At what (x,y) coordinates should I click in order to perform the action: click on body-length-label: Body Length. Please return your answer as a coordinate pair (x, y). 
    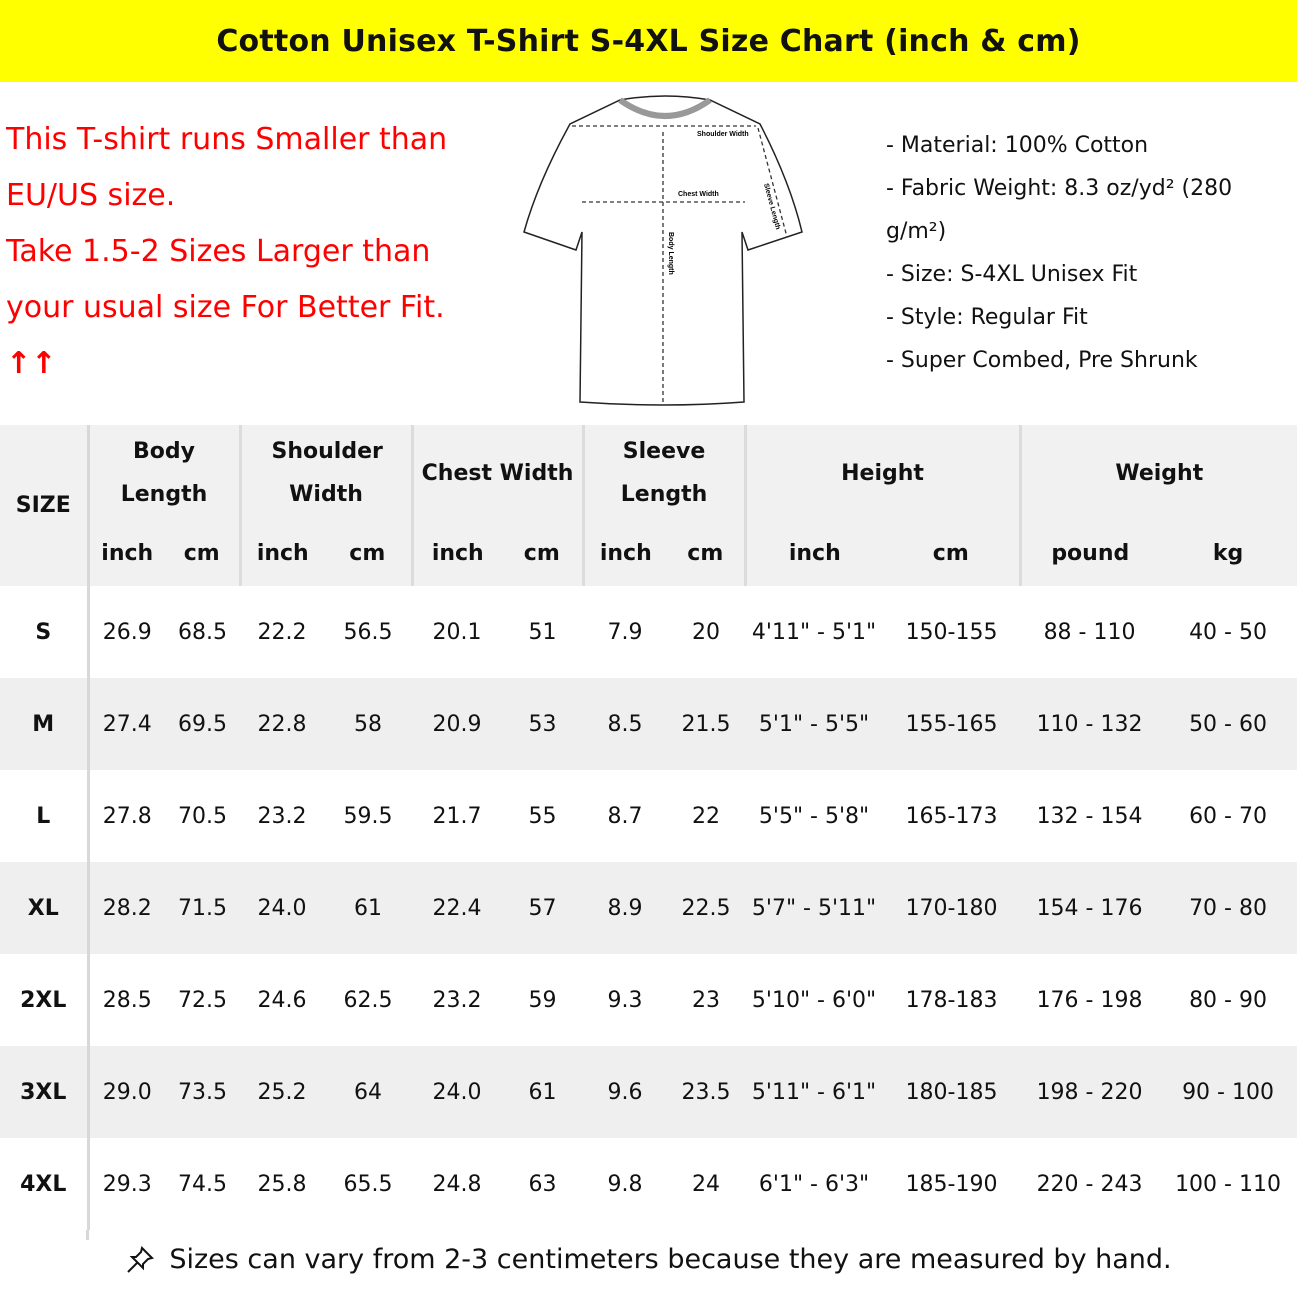
    Looking at the image, I should click on (670, 253).